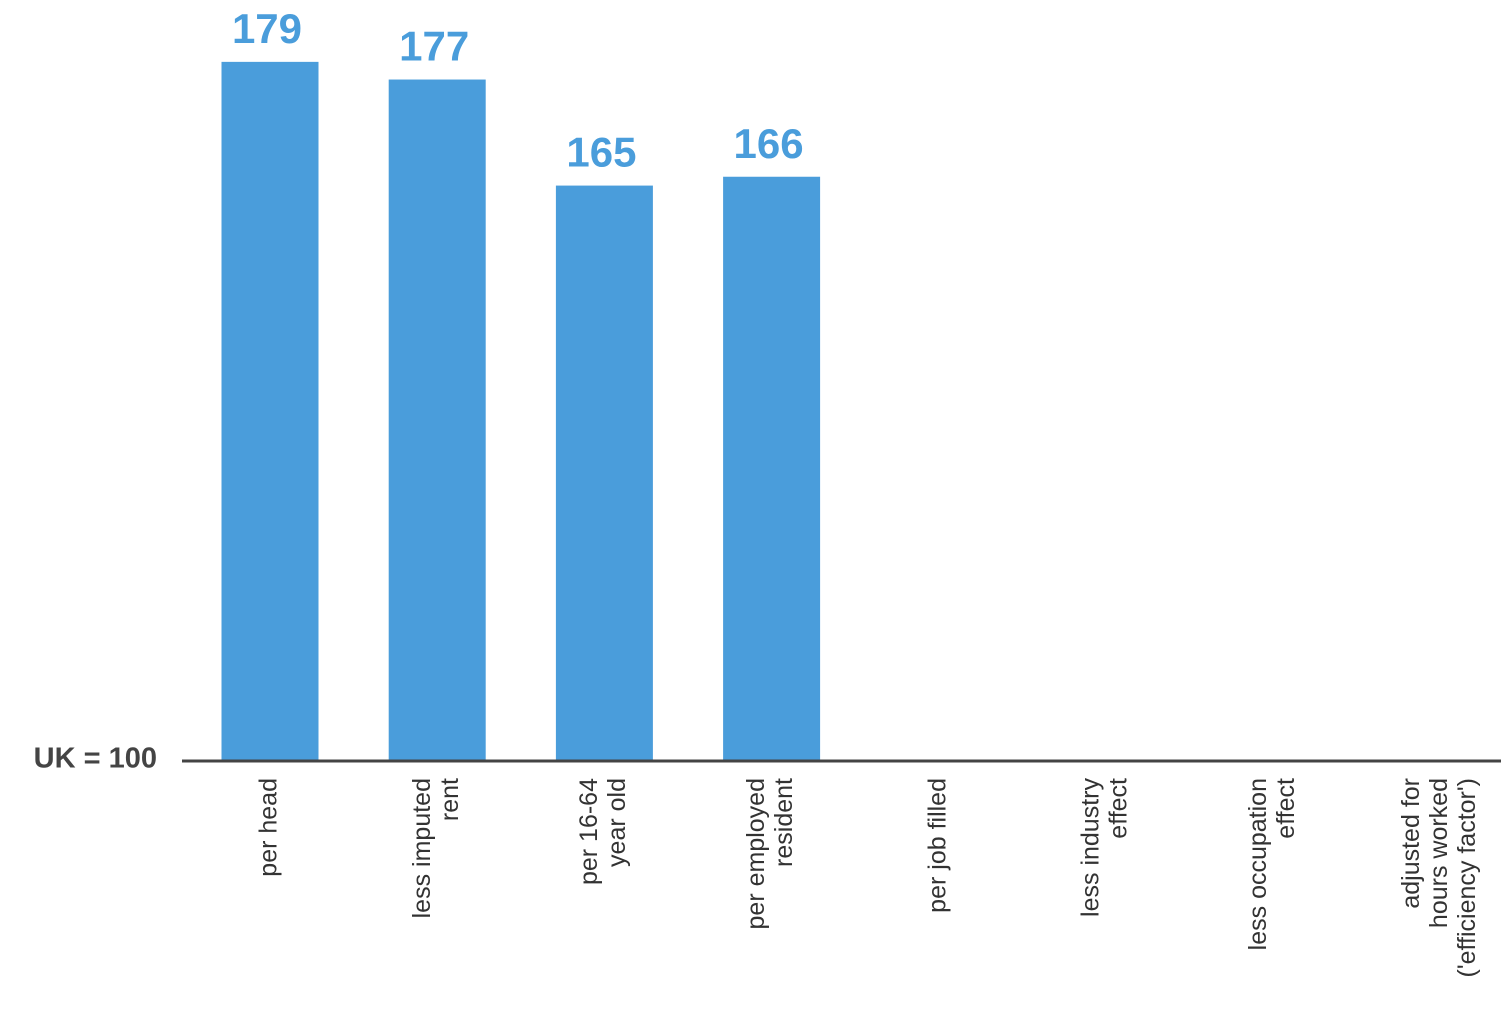  I want to click on x-tick-label: less imputed, so click(422, 848).